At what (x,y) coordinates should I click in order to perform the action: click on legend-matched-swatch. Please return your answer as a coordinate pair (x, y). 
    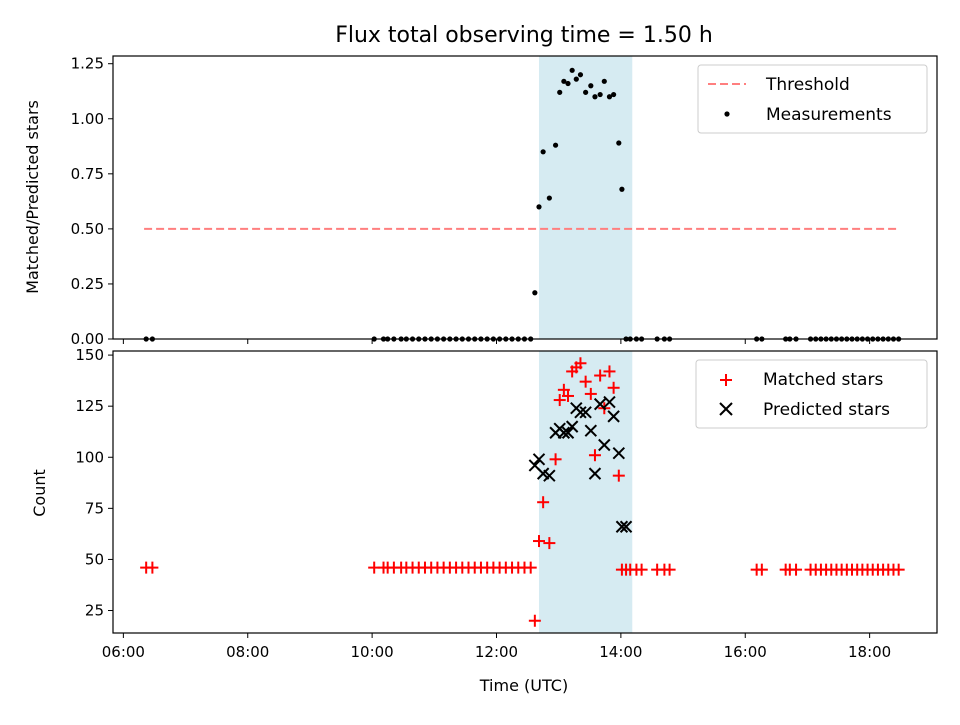
    Looking at the image, I should click on (726, 380).